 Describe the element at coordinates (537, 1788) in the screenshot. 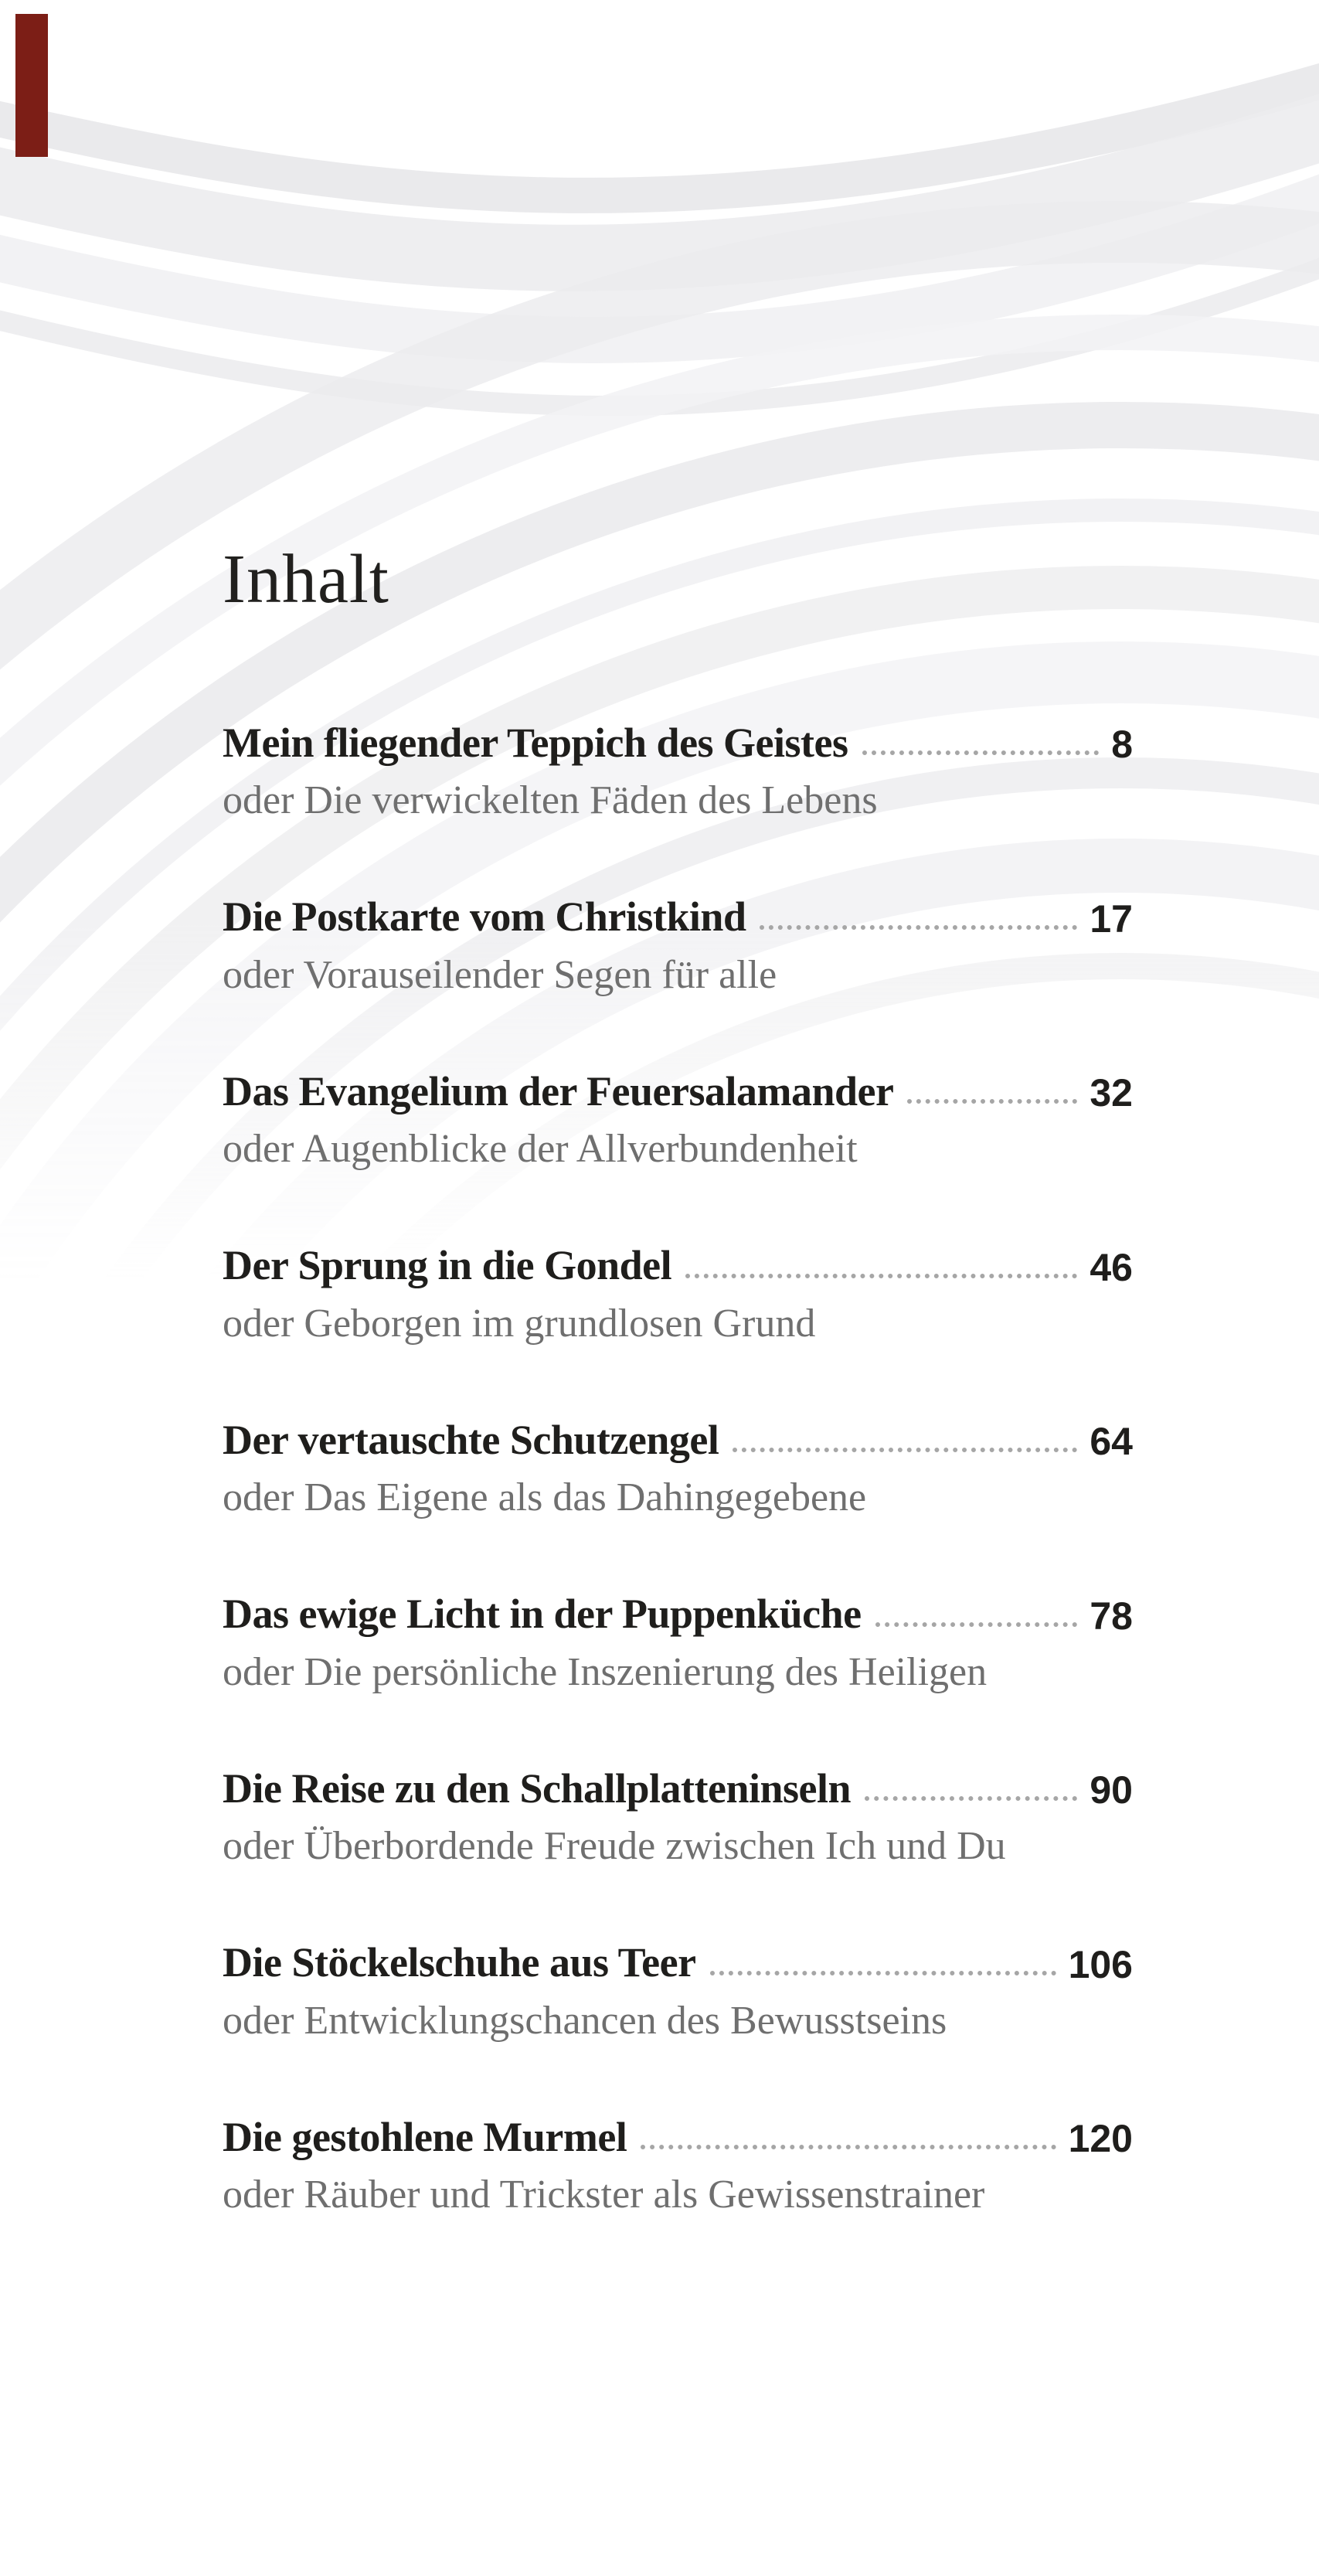

I see `chapter-title: Die Reise zu den Schallplatteninseln` at that location.